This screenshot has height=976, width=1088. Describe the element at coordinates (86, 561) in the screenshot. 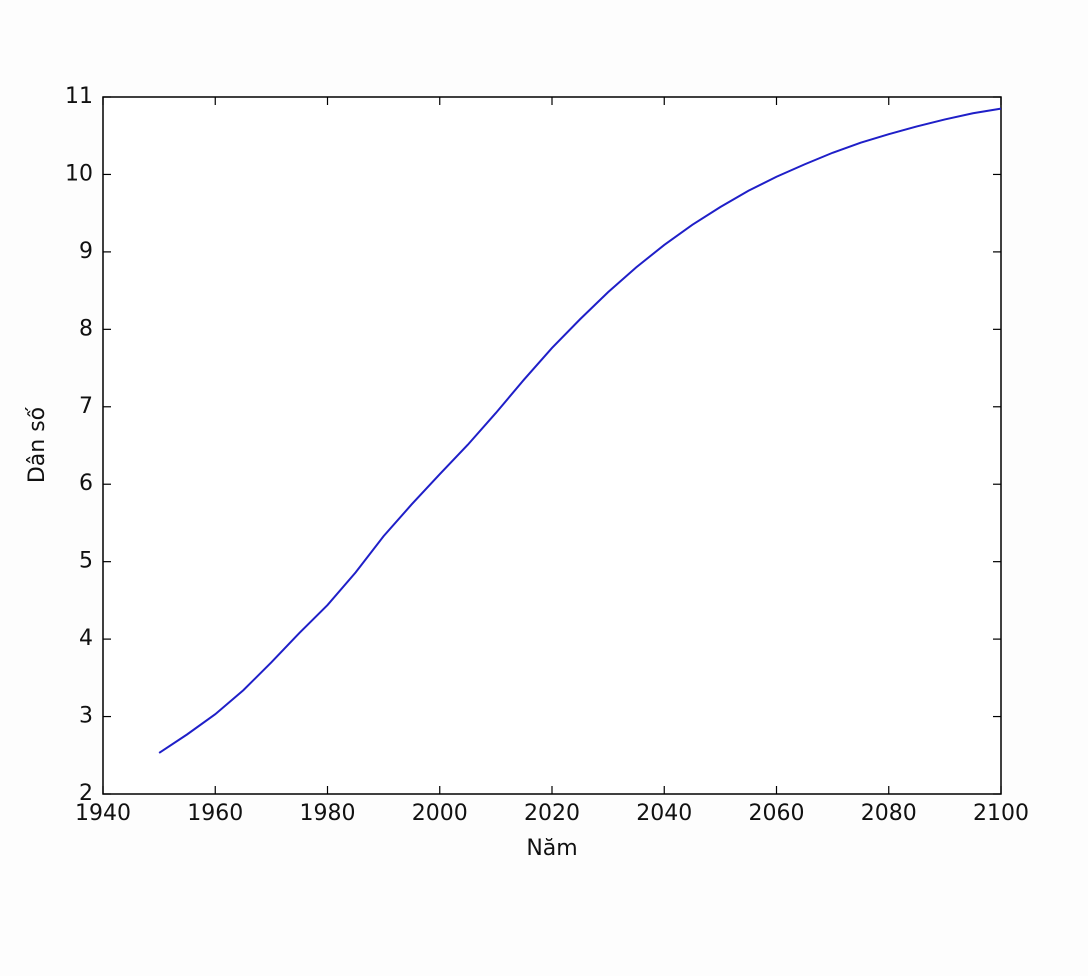

I see `y-tick-label: 5` at that location.